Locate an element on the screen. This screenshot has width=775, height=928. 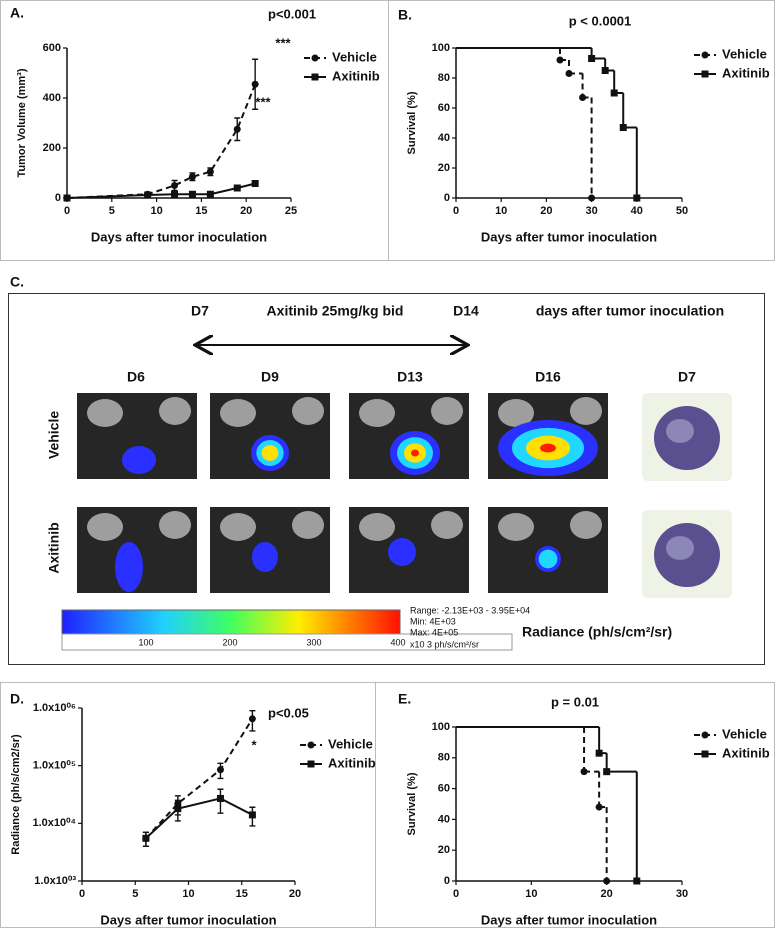
colorbar-tick-label: 200 is located at coordinates (229, 642).